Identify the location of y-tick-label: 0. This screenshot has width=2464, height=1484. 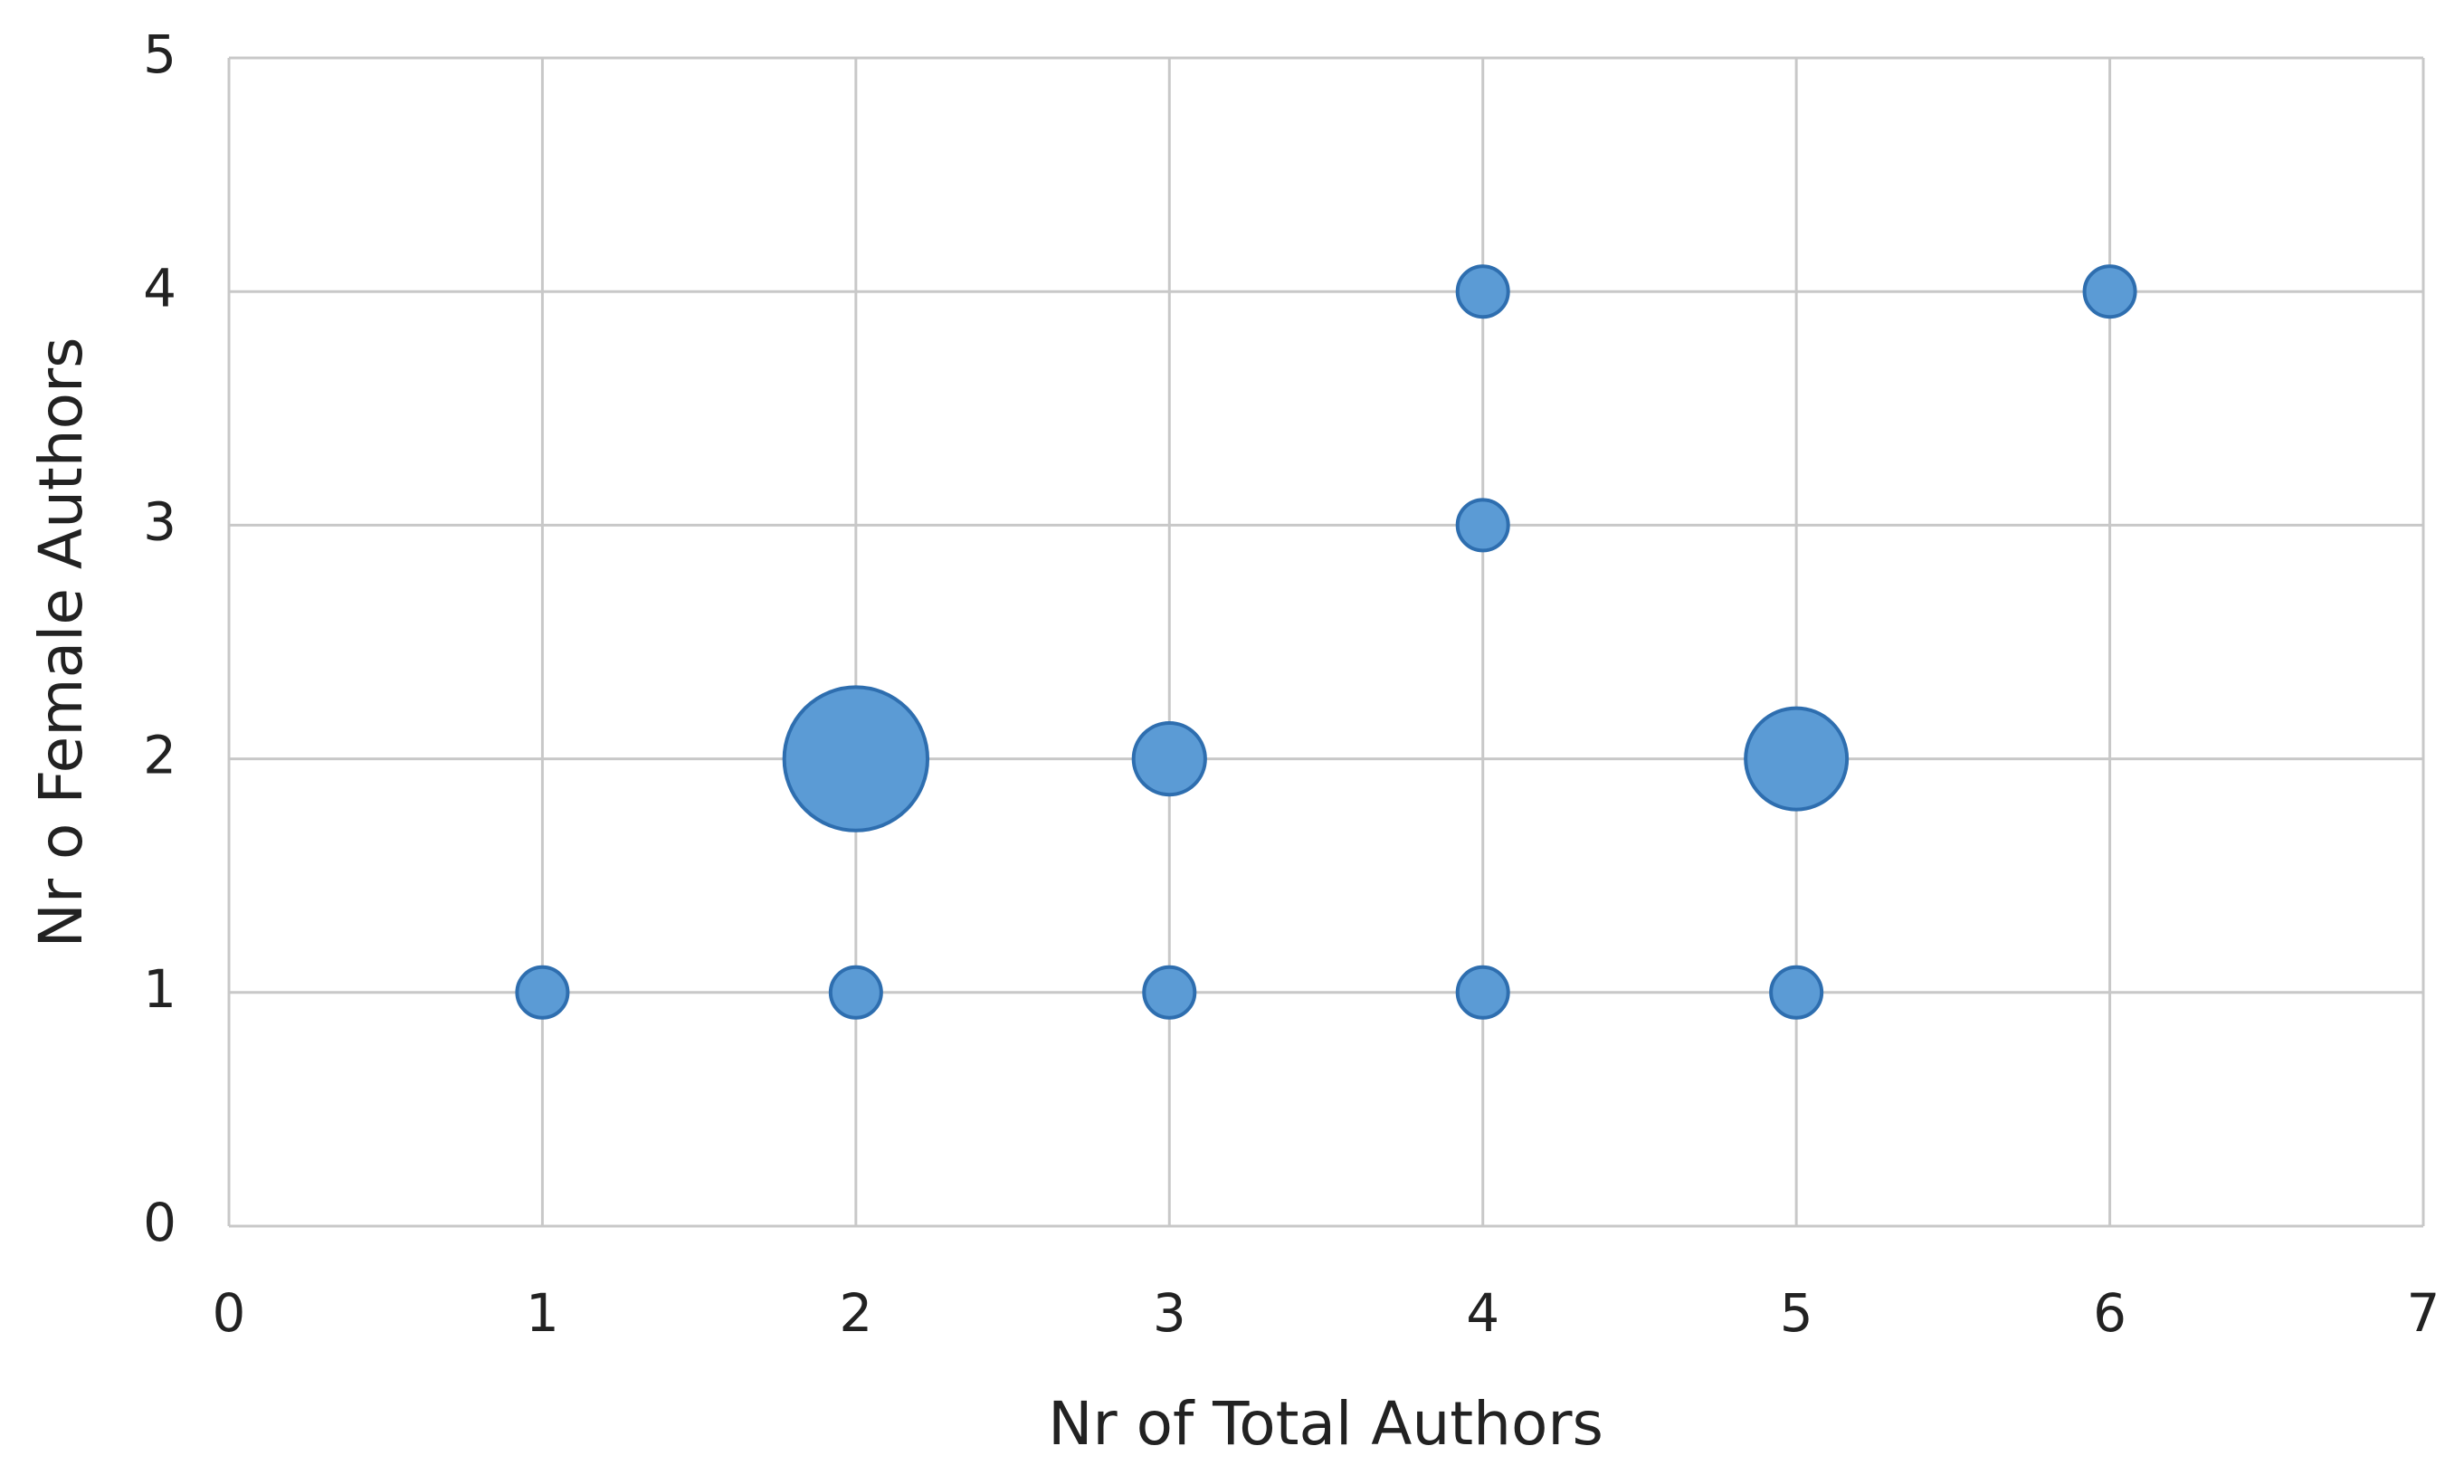
(160, 1222).